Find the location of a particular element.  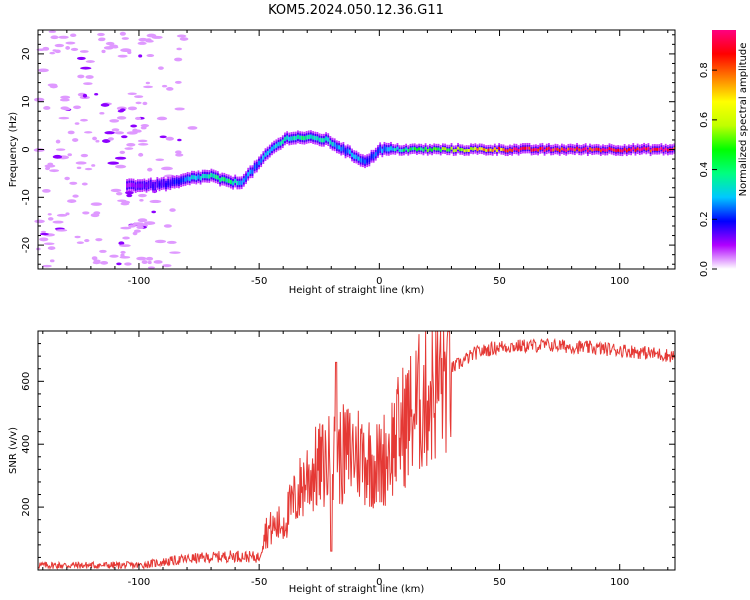

figure-title: KOM5.2024.050.12.36.G11 is located at coordinates (356, 10).